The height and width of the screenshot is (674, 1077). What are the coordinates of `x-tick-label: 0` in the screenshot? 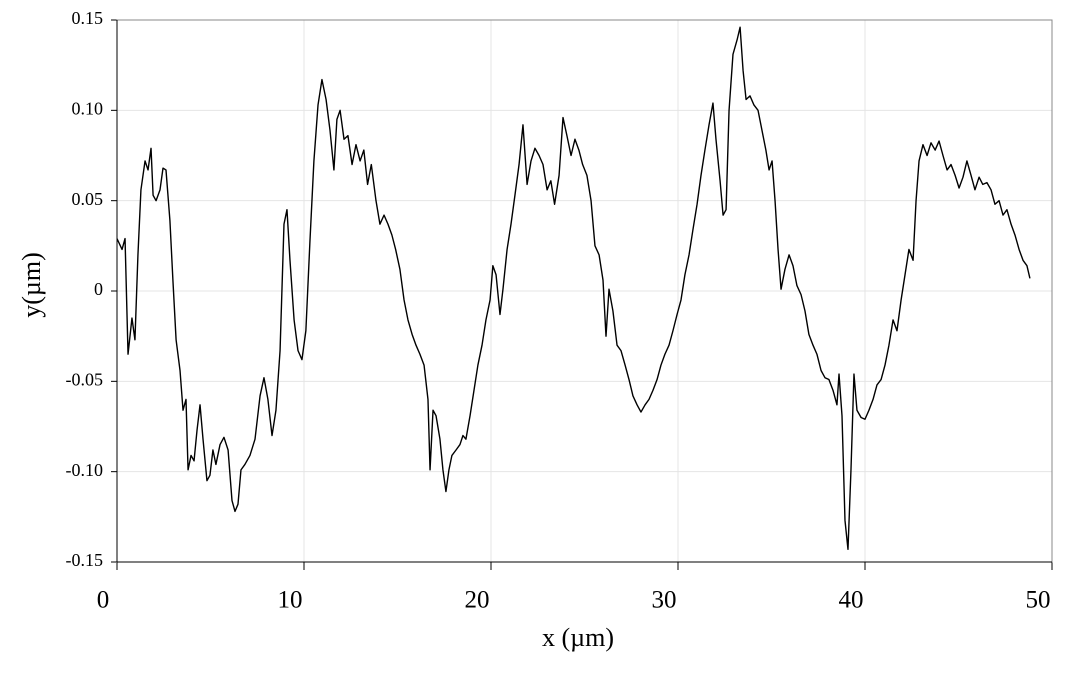 It's located at (103, 600).